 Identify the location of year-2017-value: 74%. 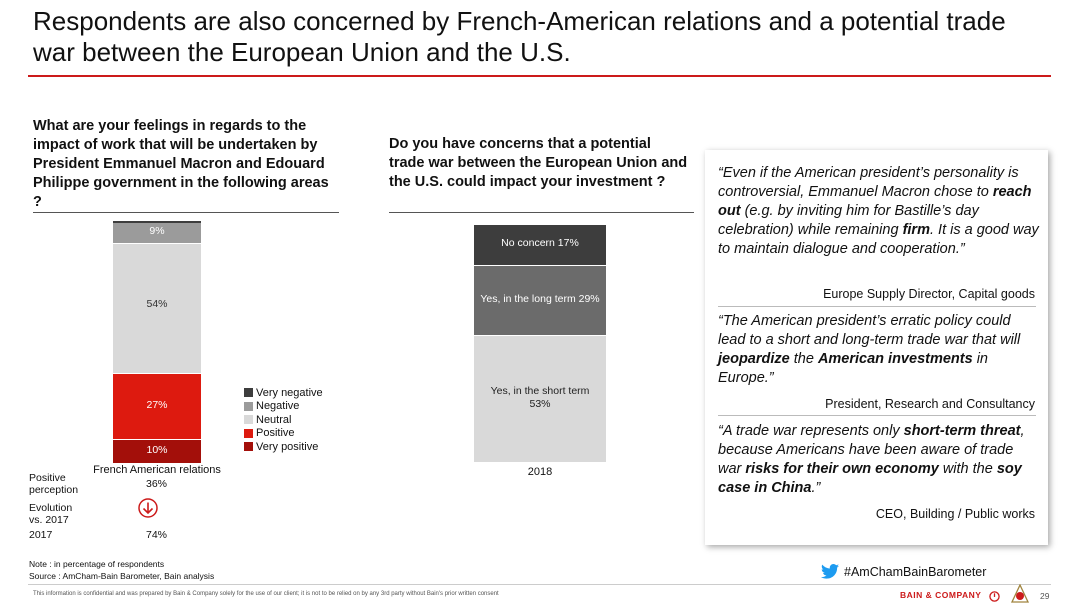
(157, 535).